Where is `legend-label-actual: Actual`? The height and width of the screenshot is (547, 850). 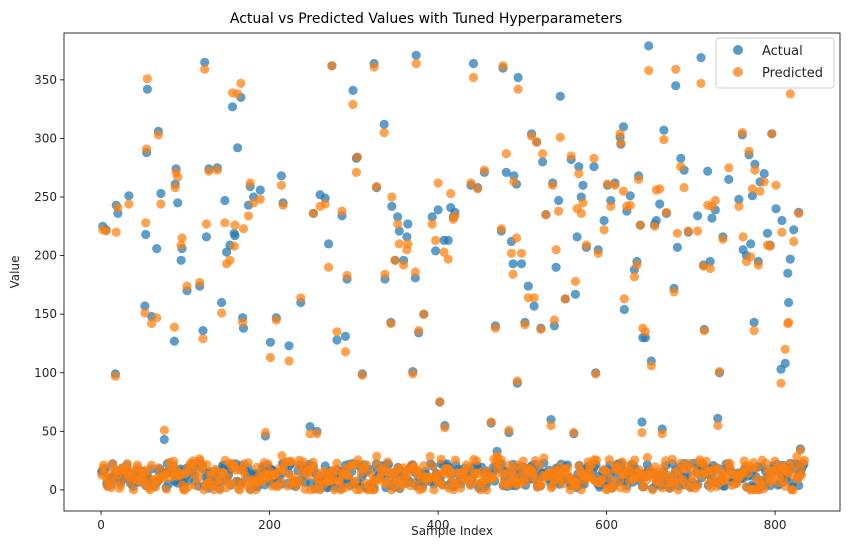 legend-label-actual: Actual is located at coordinates (782, 51).